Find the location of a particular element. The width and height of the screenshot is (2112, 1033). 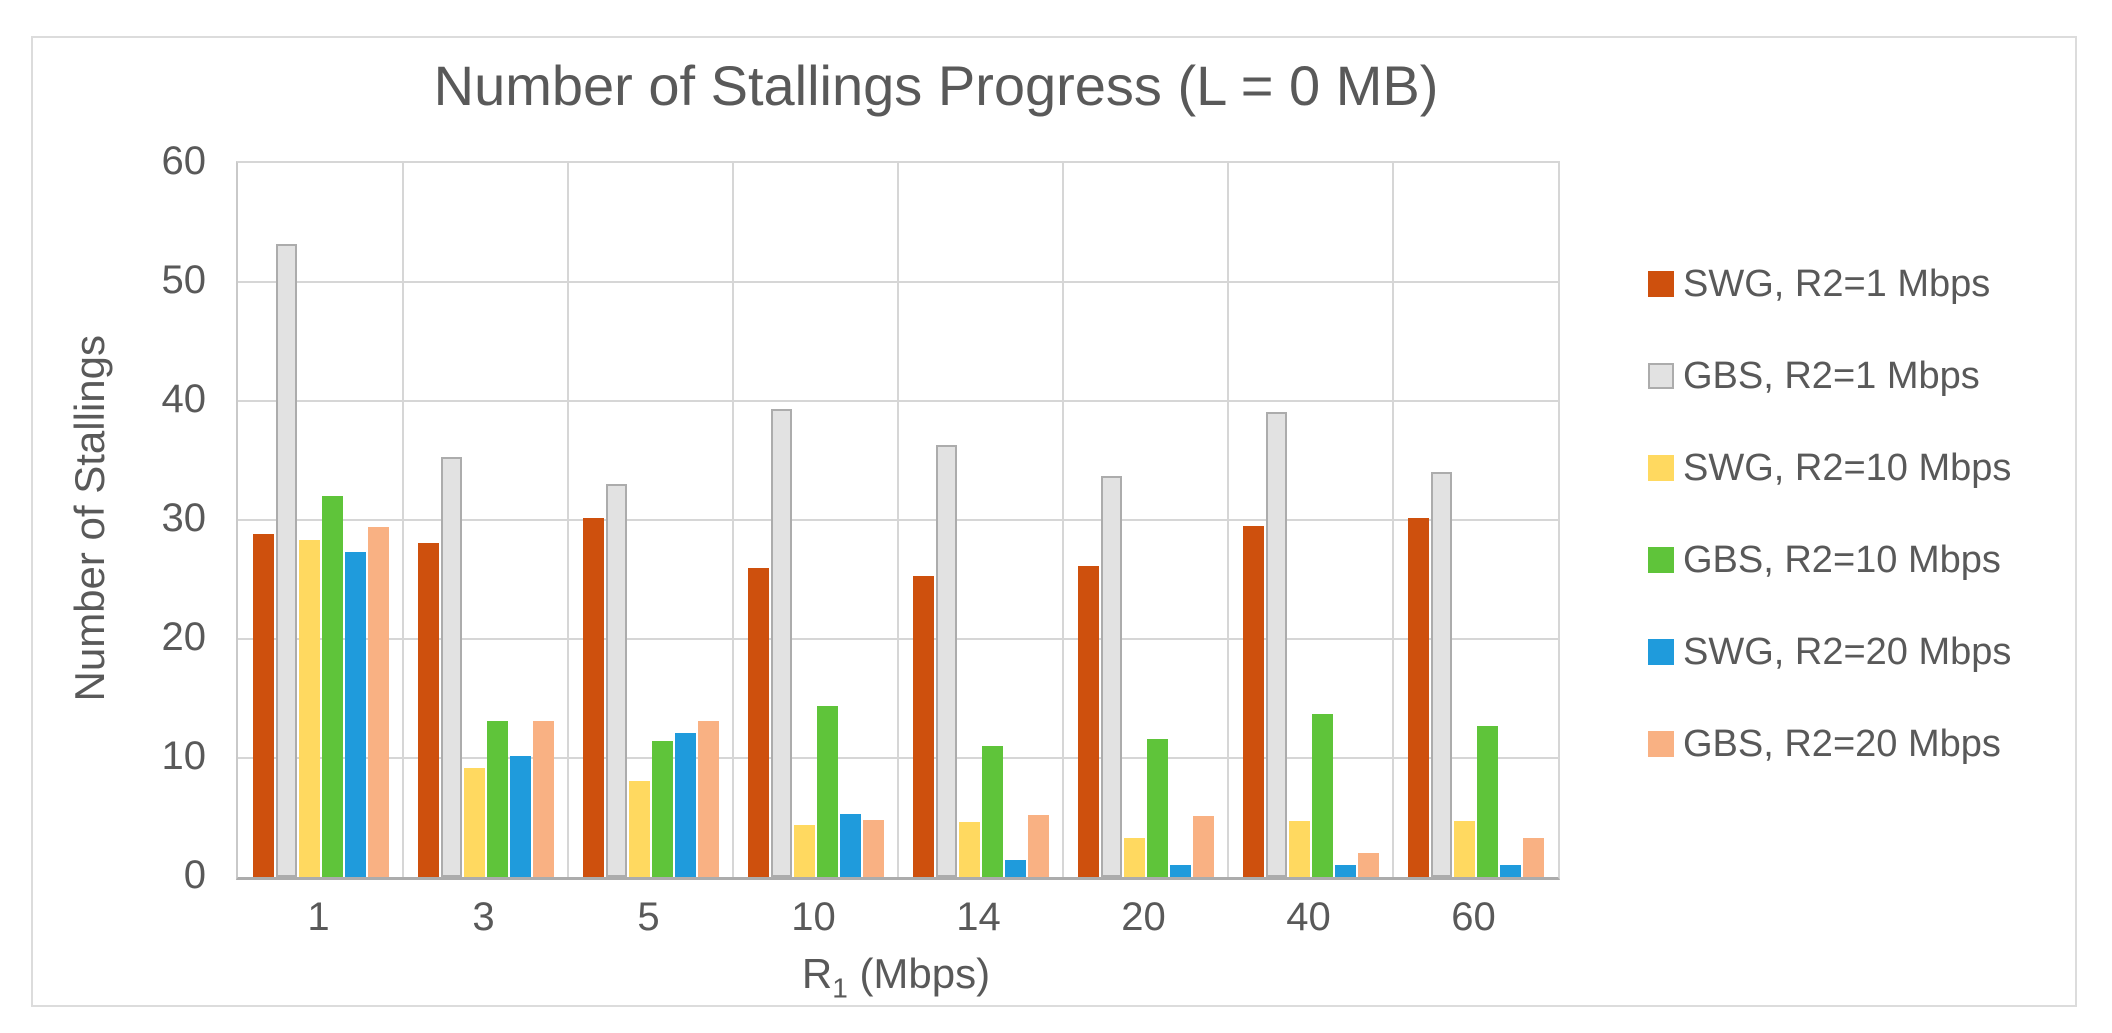

x-tick-label: 14 is located at coordinates (978, 917).